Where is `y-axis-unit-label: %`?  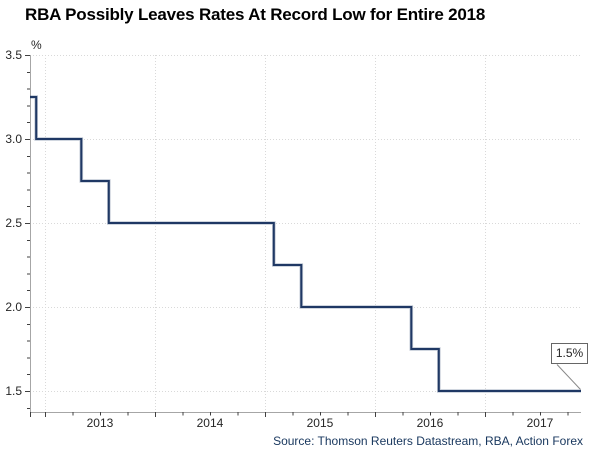
y-axis-unit-label: % is located at coordinates (36, 45).